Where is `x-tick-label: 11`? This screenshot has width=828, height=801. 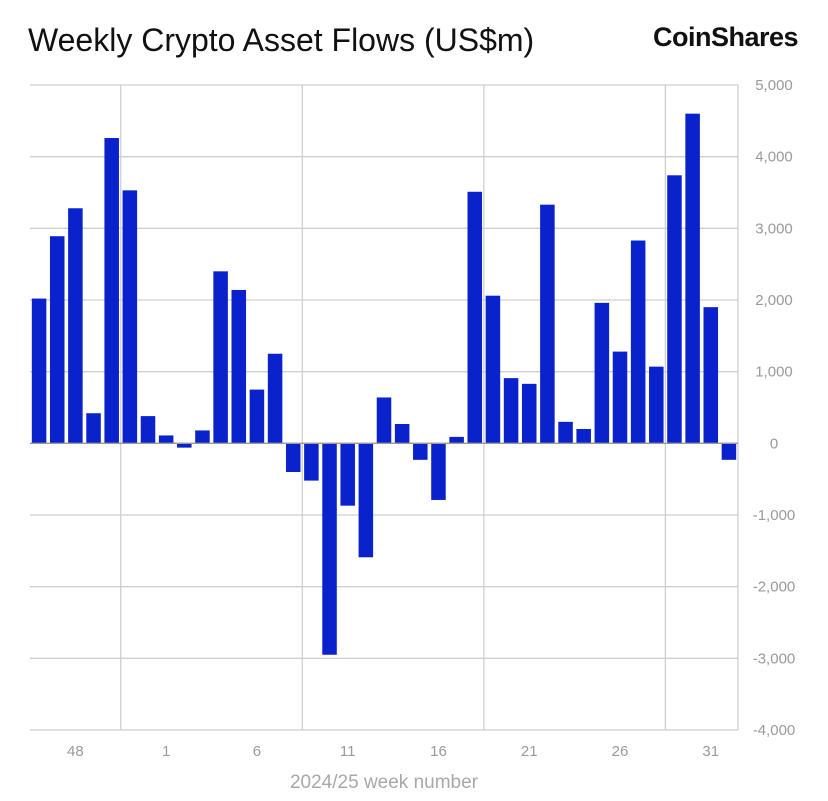
x-tick-label: 11 is located at coordinates (348, 751).